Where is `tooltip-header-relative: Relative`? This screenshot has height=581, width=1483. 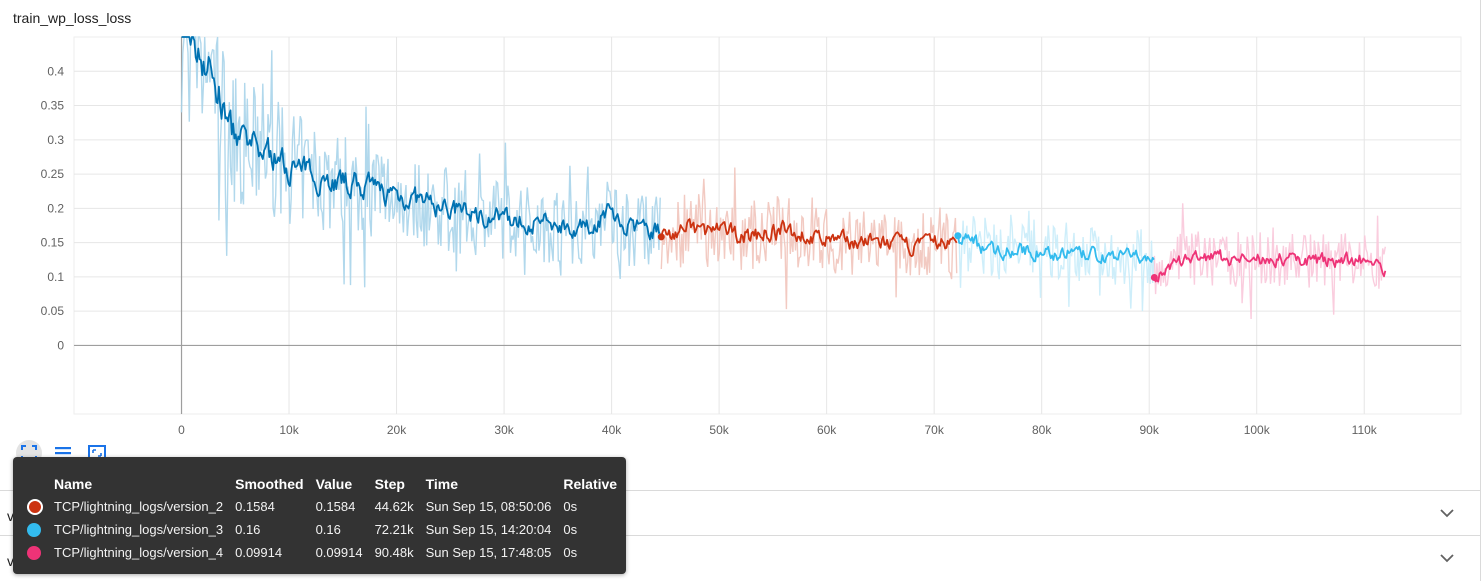 tooltip-header-relative: Relative is located at coordinates (590, 484).